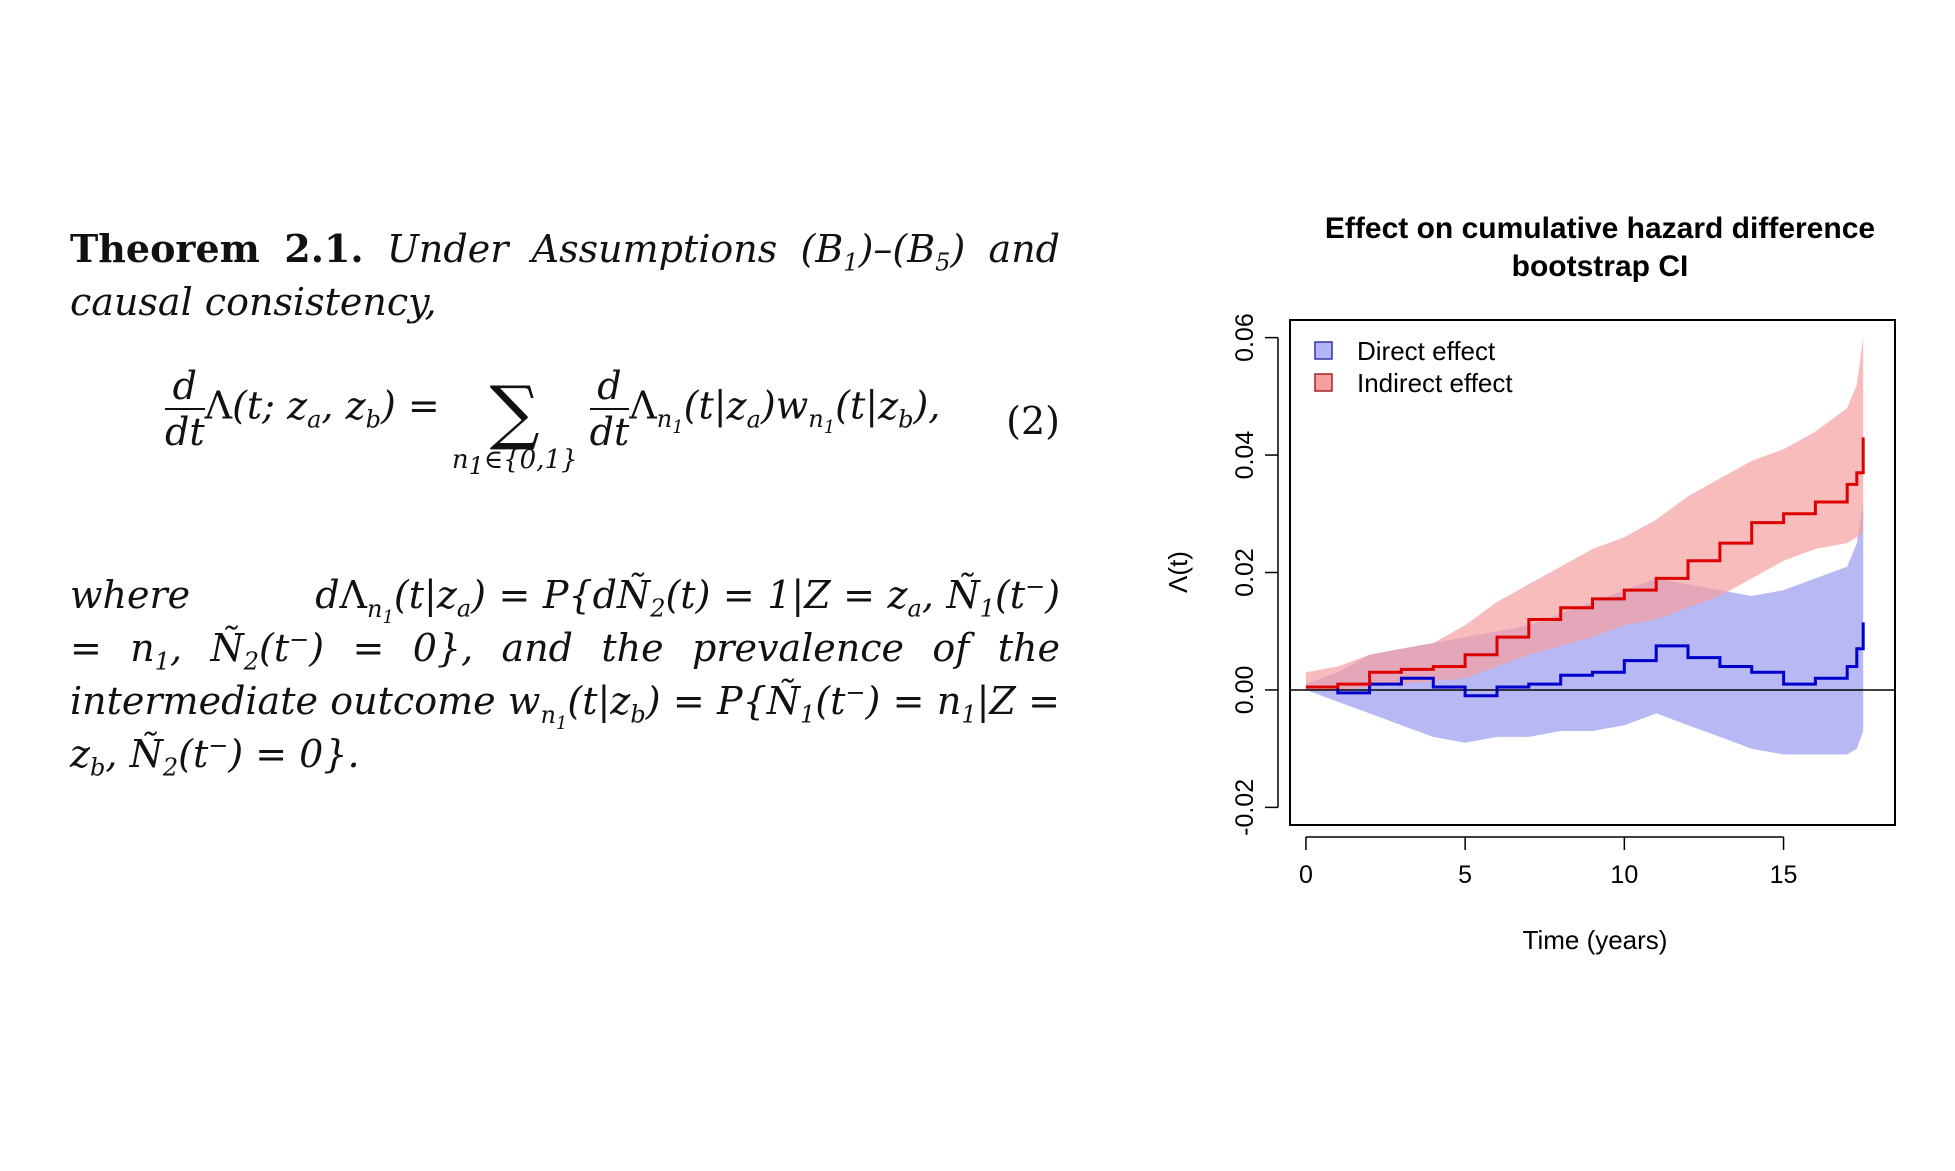 This screenshot has width=1955, height=1171. I want to click on summation: ∑ n1∈{0,1}, so click(514, 426).